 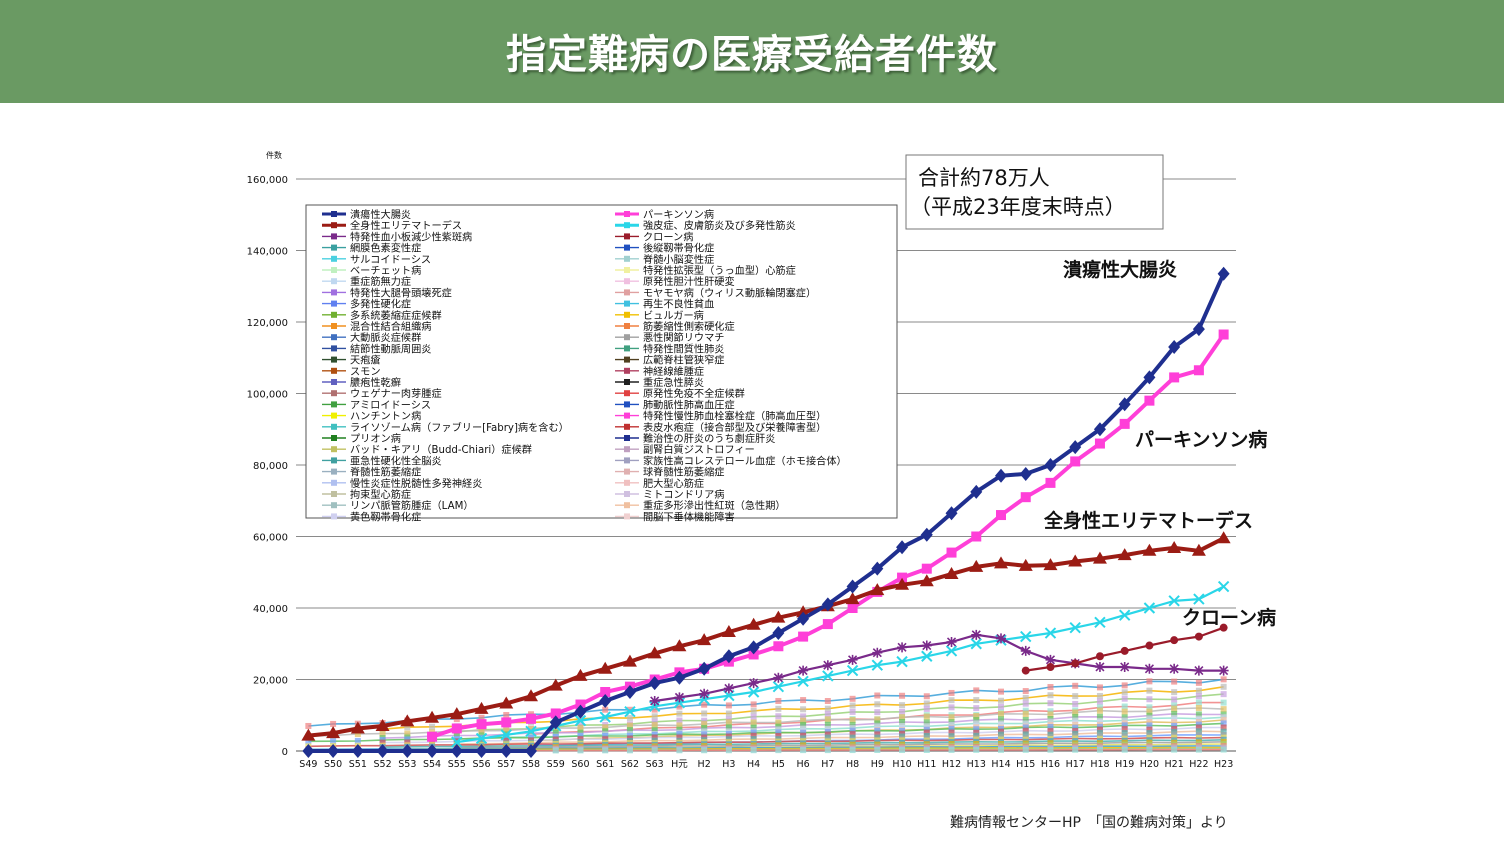 I want to click on x-tick-label: H23, so click(x=1223, y=764).